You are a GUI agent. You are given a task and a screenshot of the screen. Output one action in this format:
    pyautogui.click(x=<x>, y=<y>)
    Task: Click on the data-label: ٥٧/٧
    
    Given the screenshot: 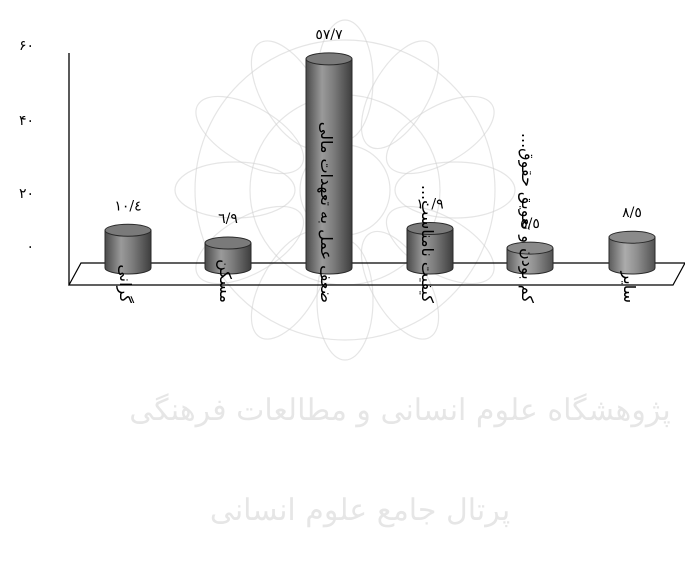 What is the action you would take?
    pyautogui.click(x=329, y=35)
    